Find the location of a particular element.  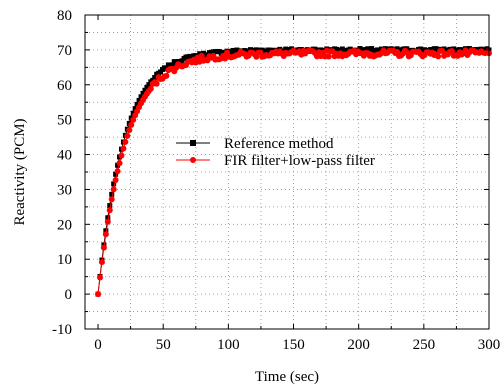

legend-label-reference: Reference method is located at coordinates (279, 144).